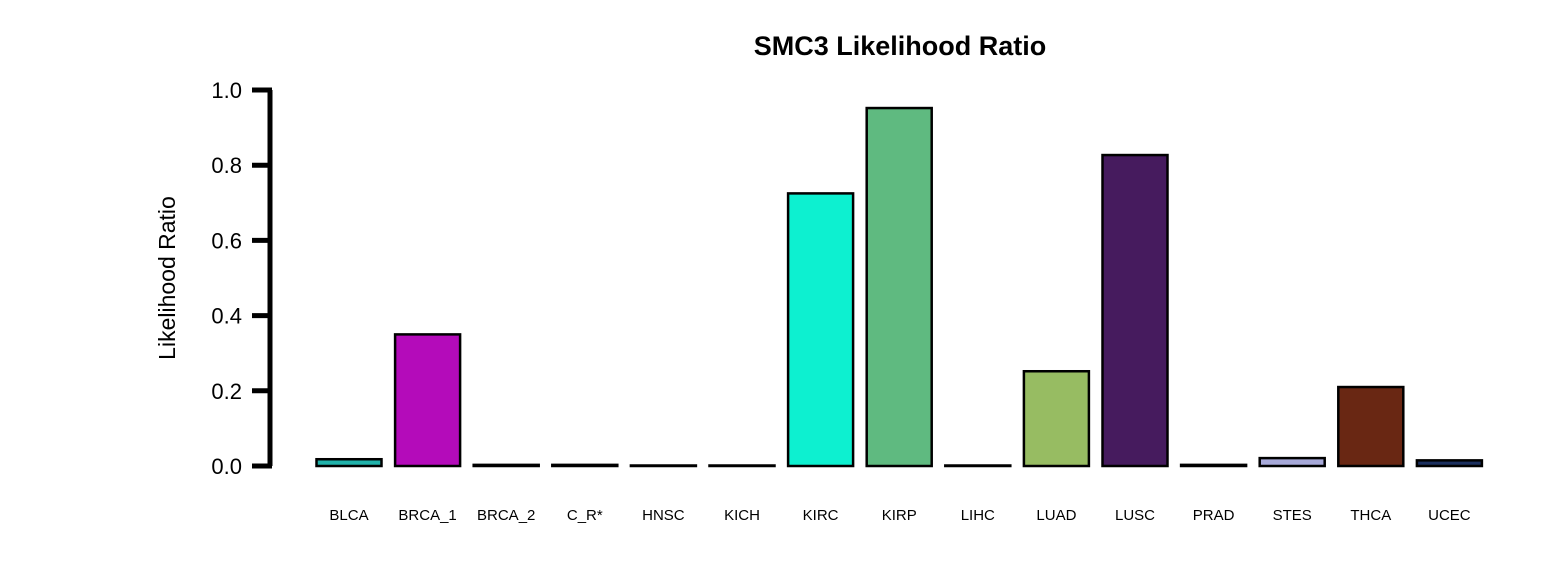 Image resolution: width=1560 pixels, height=586 pixels. I want to click on chart-title: SMC3 Likelihood Ratio, so click(900, 46).